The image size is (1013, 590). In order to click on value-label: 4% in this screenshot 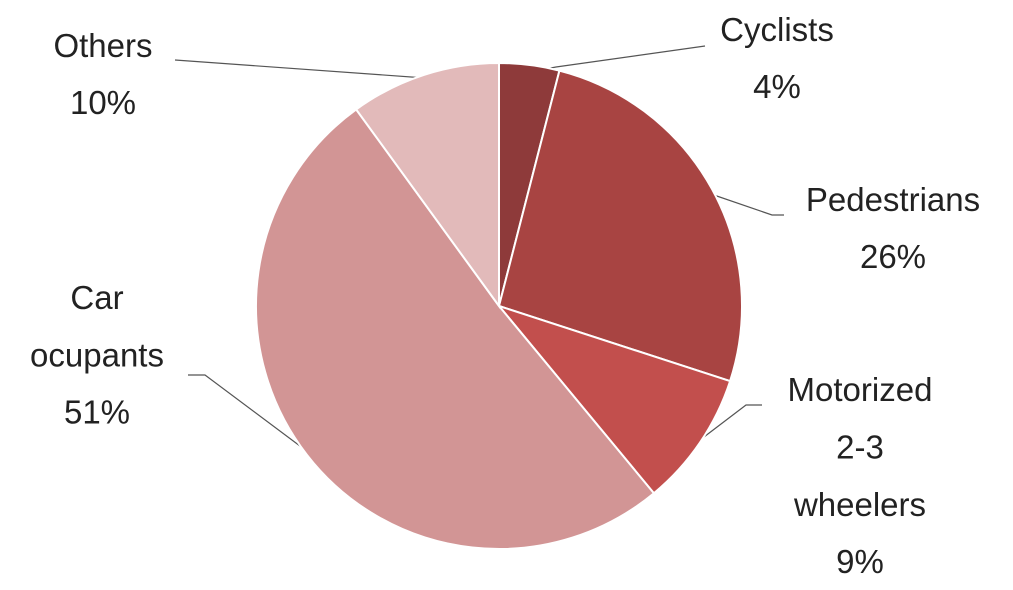, I will do `click(777, 86)`.